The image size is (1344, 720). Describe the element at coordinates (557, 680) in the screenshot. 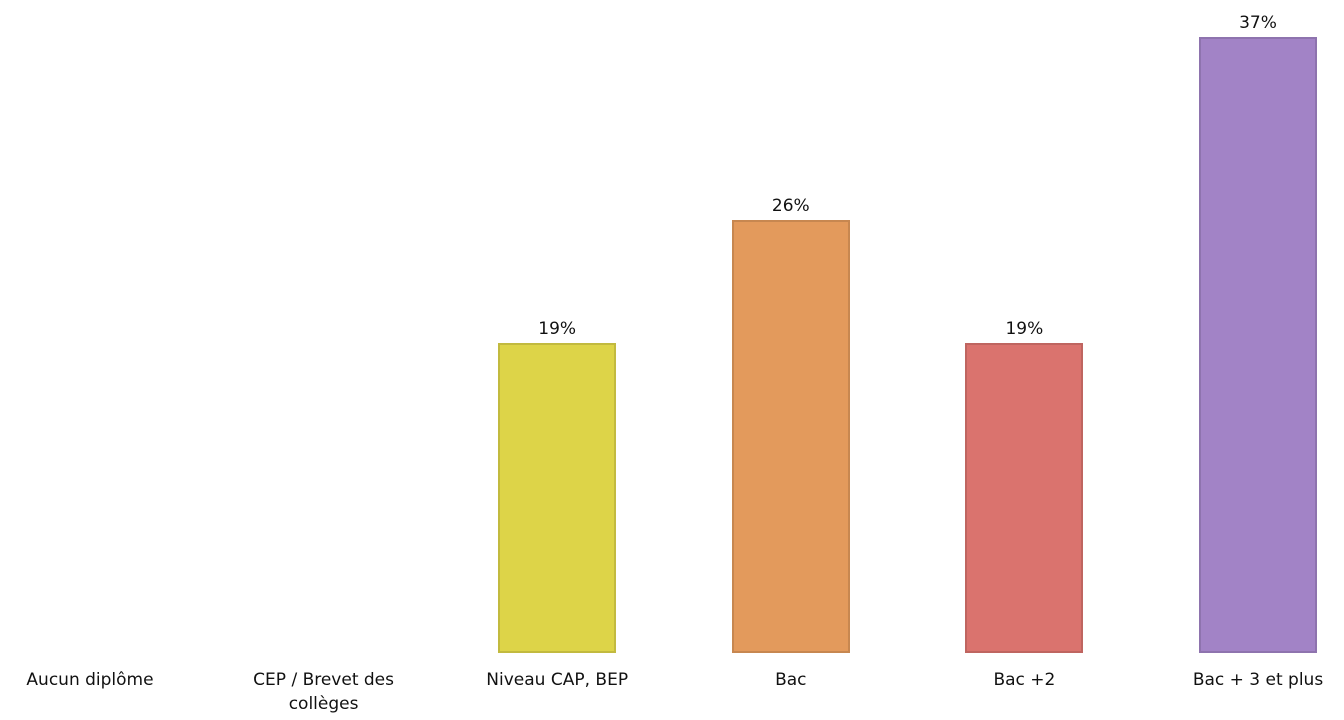

I see `x-tick-label: Niveau CAP, BEP` at that location.